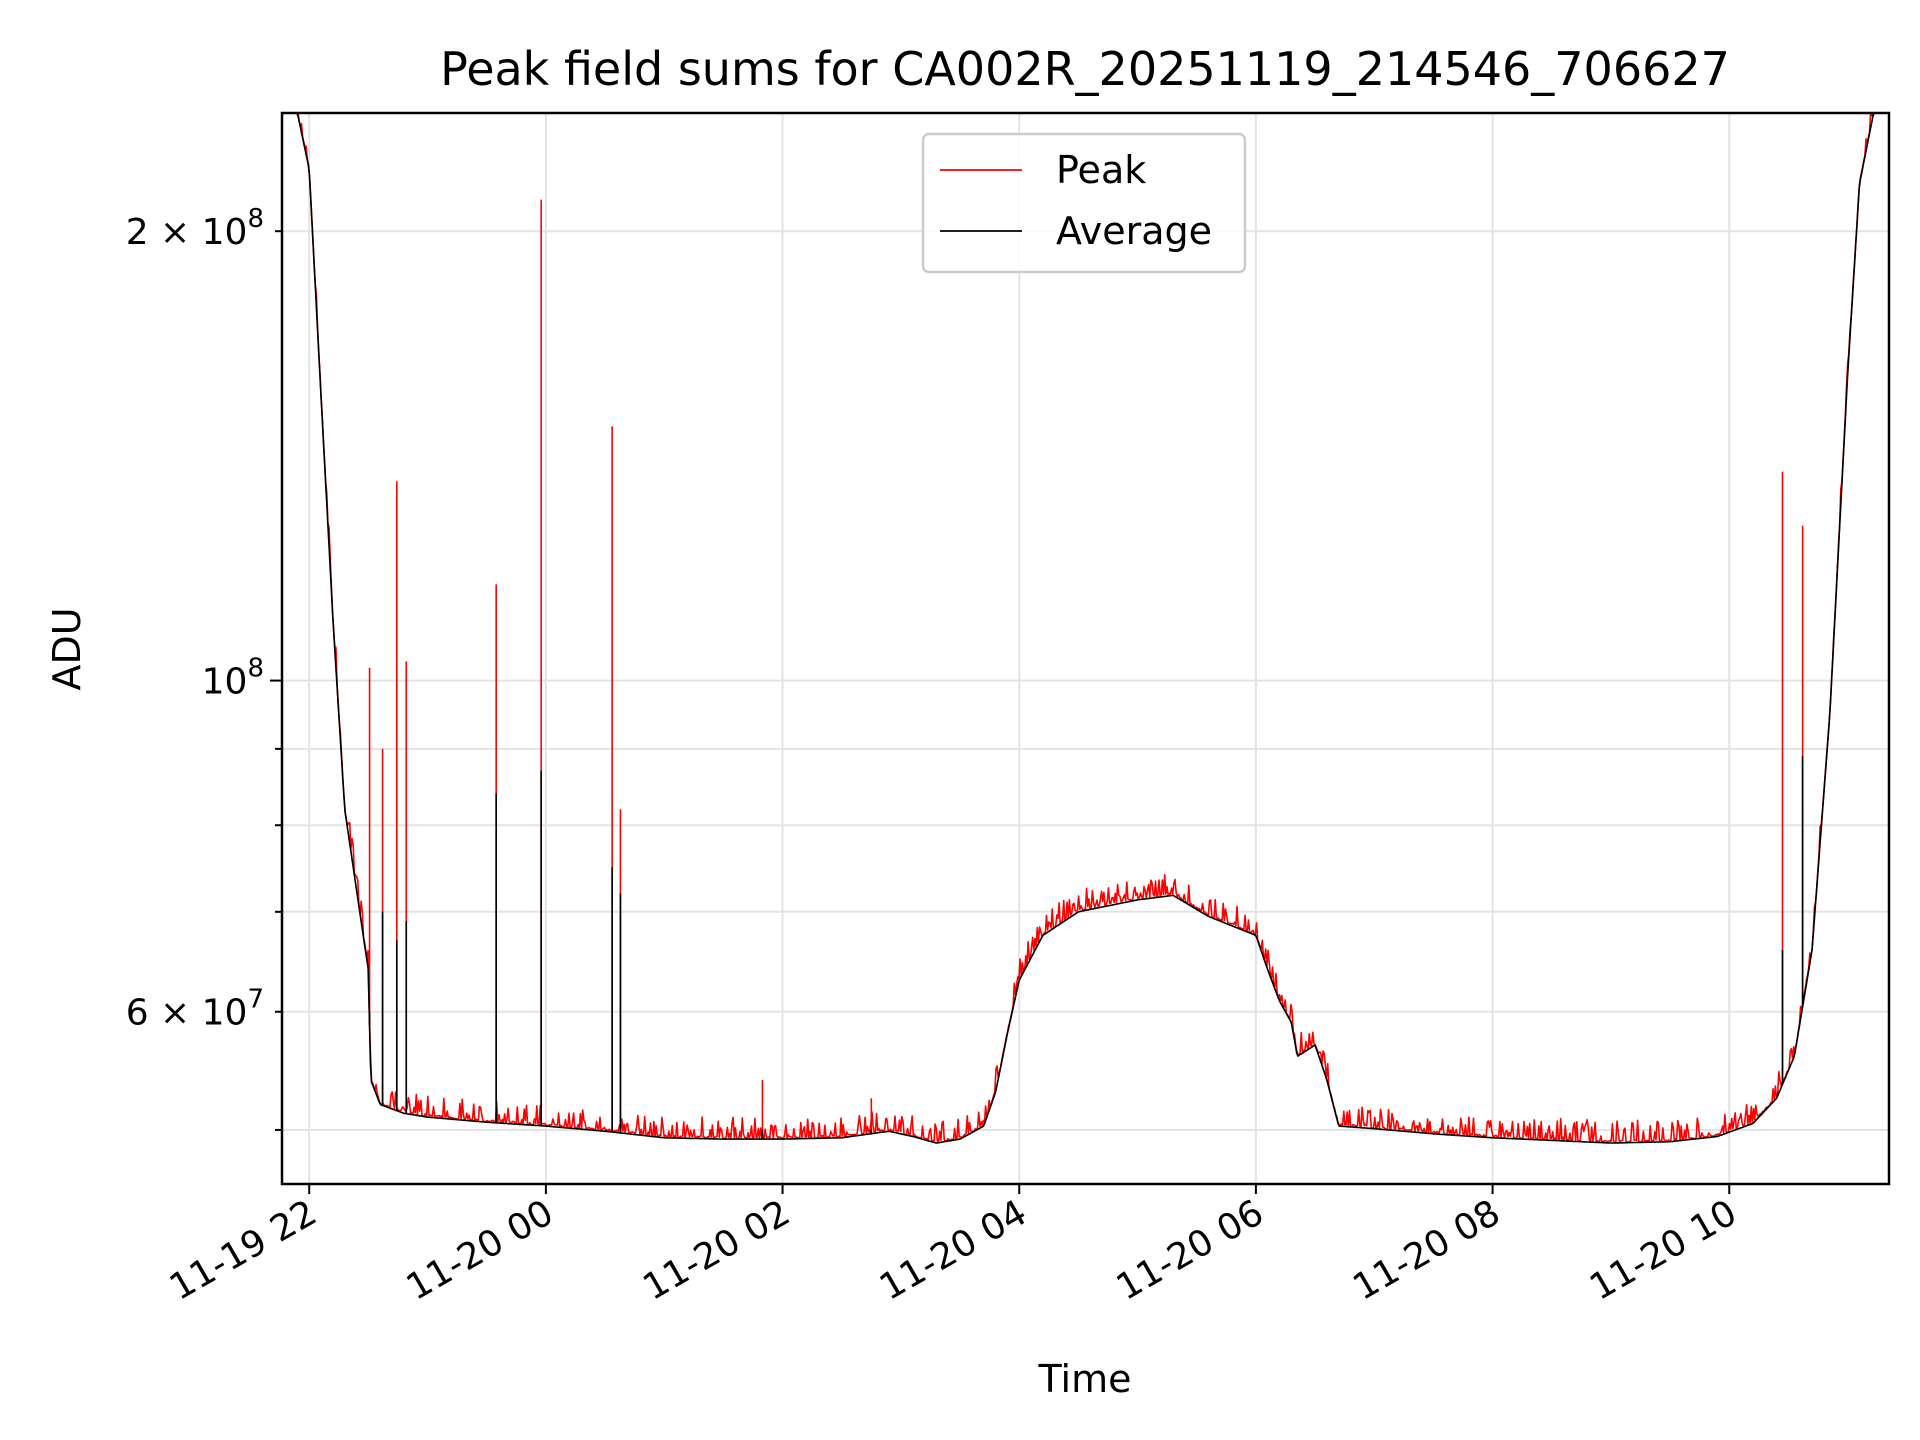  I want to click on y-tick-label-base: 6 × 10, so click(187, 1013).